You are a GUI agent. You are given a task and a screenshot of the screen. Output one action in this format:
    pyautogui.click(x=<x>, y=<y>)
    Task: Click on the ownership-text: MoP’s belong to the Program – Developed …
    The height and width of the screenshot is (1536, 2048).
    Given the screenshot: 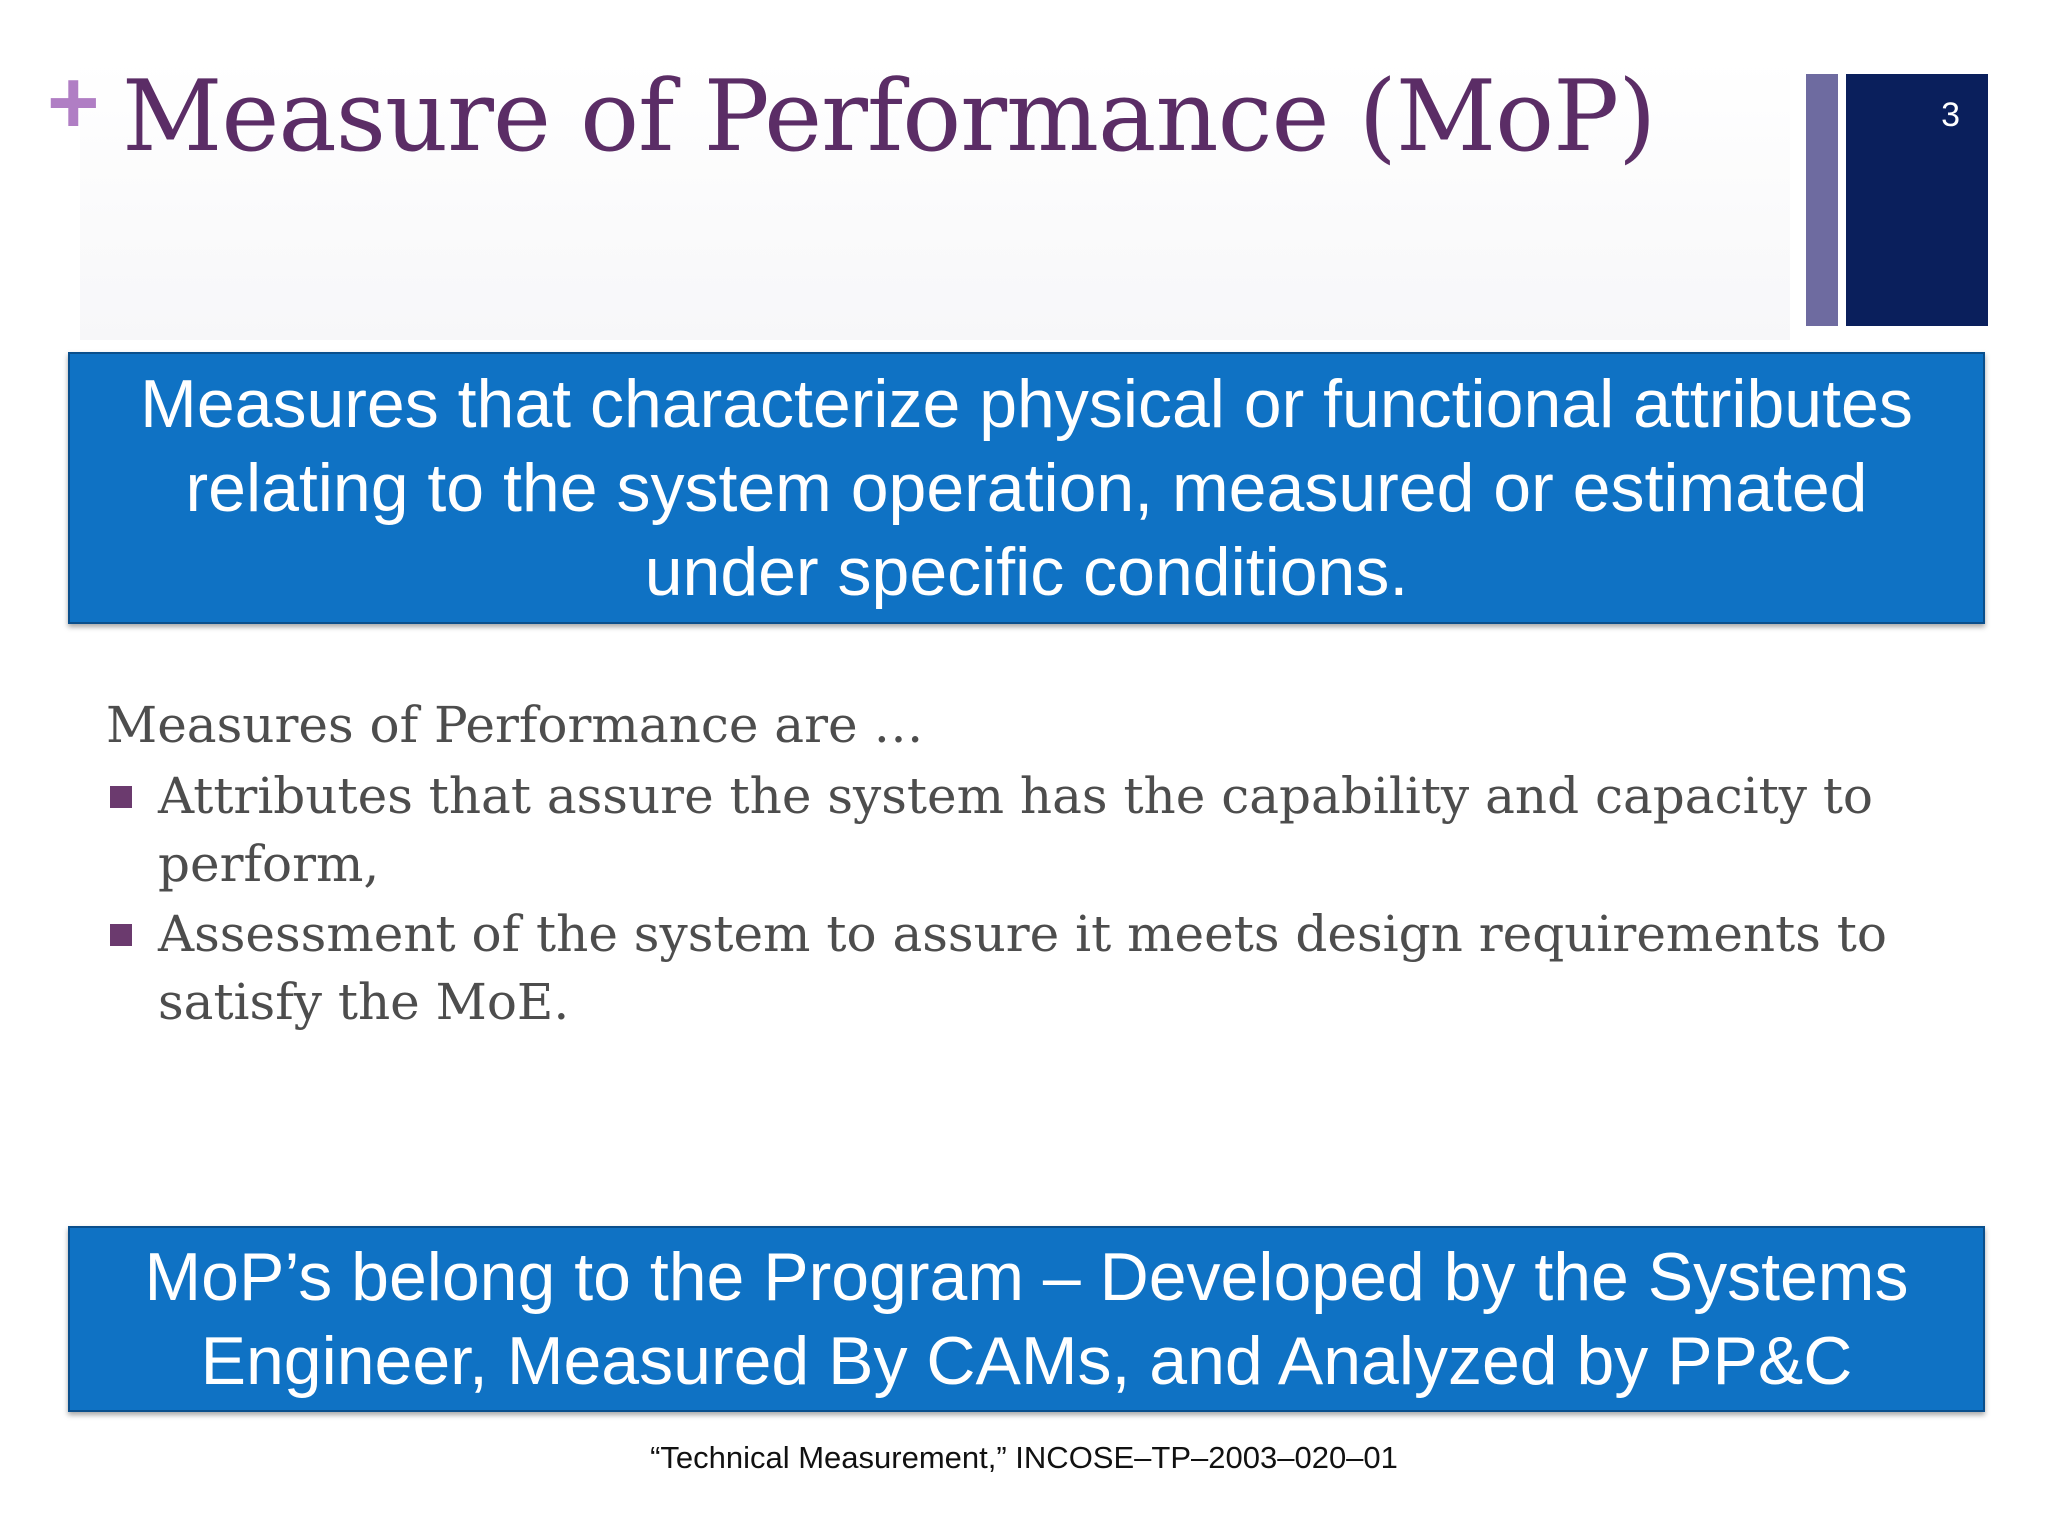 What is the action you would take?
    pyautogui.click(x=1026, y=1319)
    